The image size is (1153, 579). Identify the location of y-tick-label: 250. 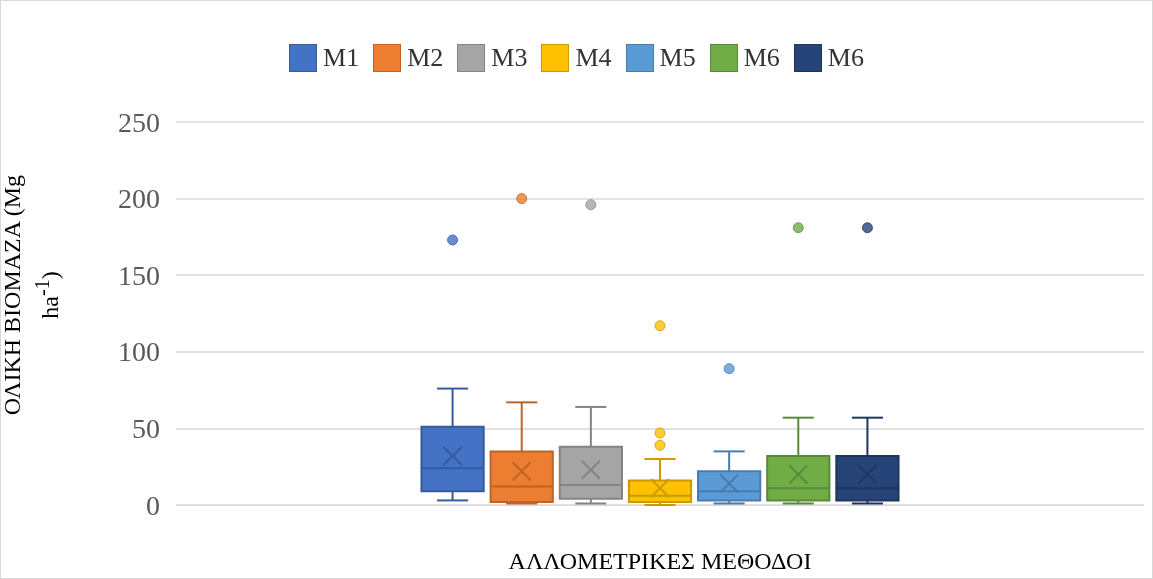
(139, 122).